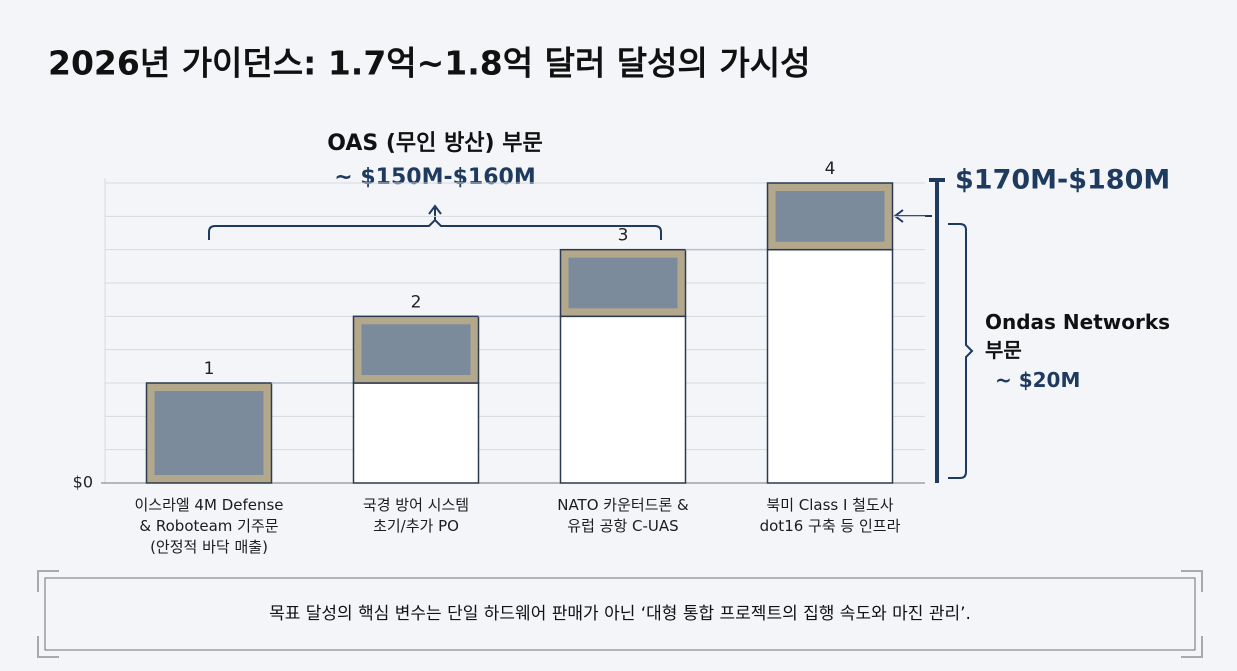 Image resolution: width=1237 pixels, height=671 pixels. Describe the element at coordinates (429, 63) in the screenshot. I see `title: 2026년 가이던스: 1.7억~1.8억 달러 달성의 가시성` at that location.